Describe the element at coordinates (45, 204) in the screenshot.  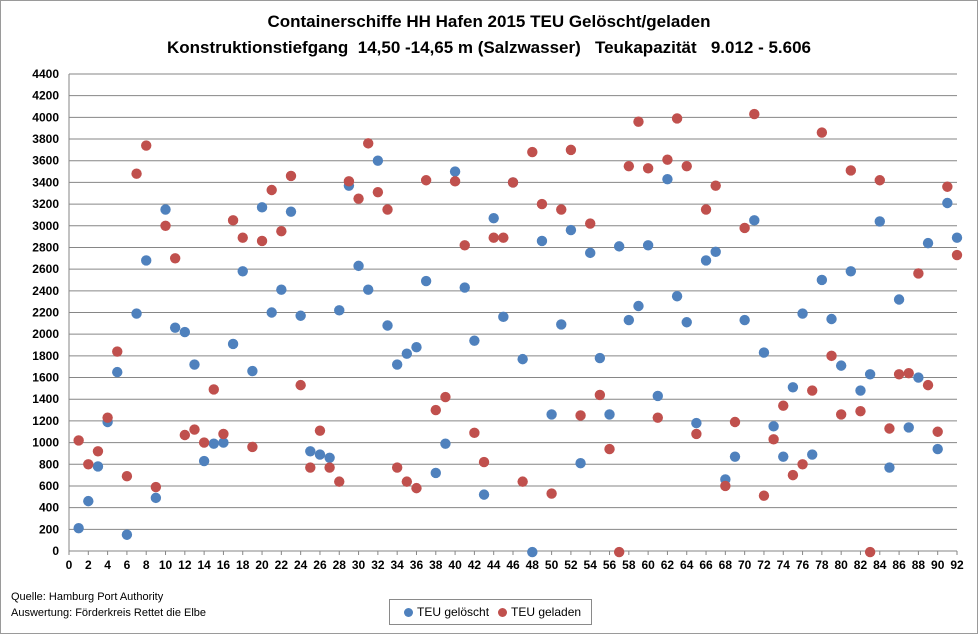
I see `y-tick-label: 3200` at that location.